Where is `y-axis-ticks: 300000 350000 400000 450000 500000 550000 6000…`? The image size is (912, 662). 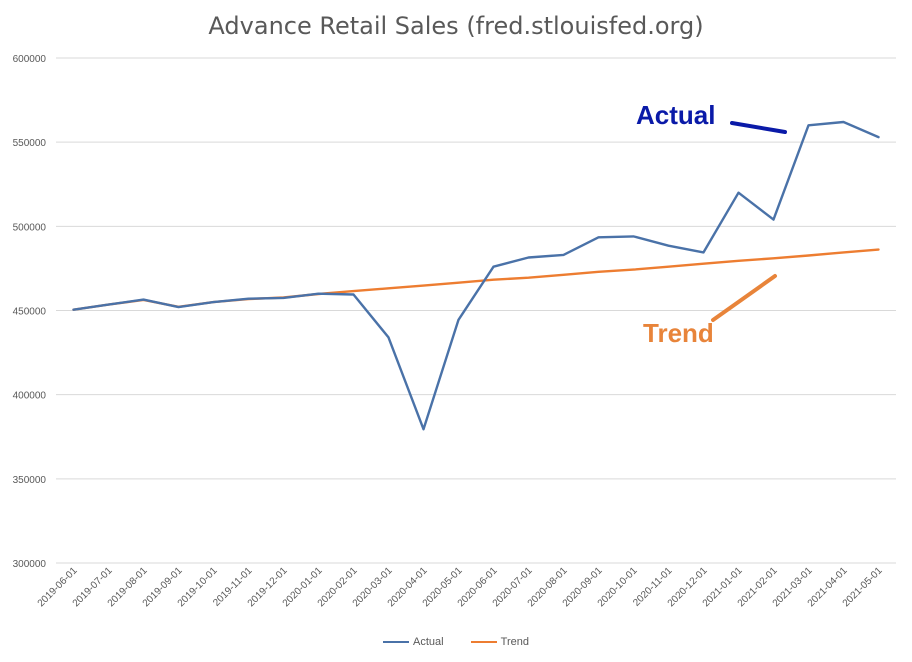
y-axis-ticks: 300000 350000 400000 450000 500000 550000 6000… is located at coordinates (30, 312).